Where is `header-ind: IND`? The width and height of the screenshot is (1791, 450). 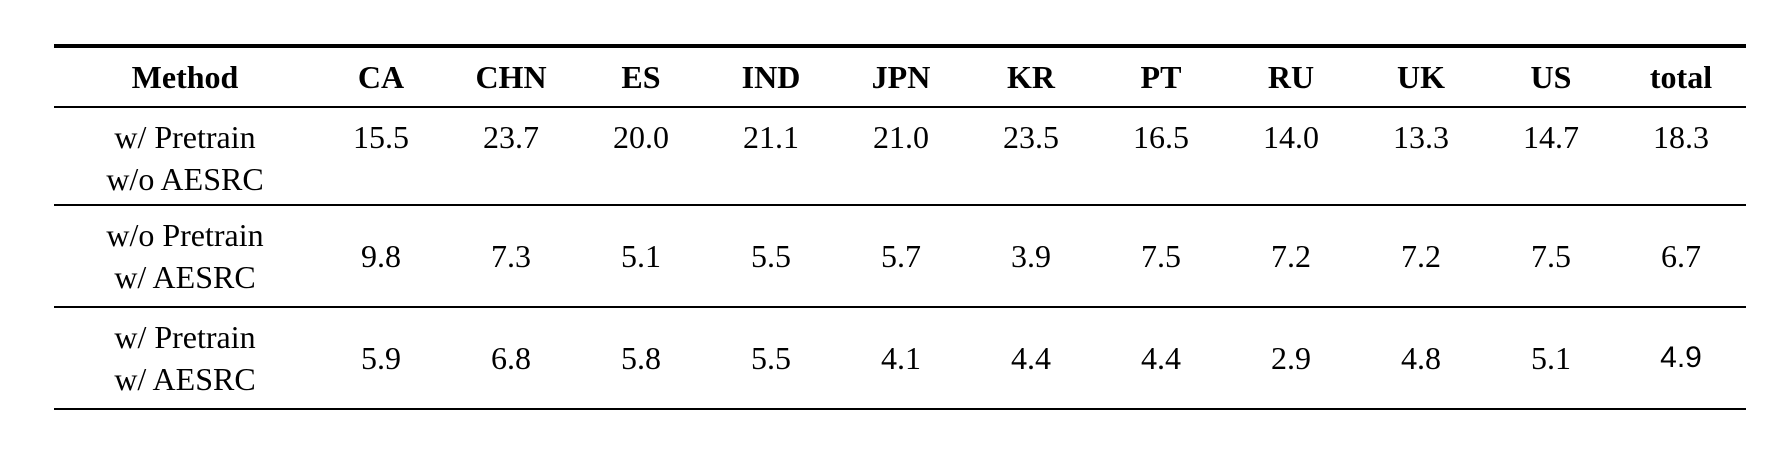
header-ind: IND is located at coordinates (771, 76).